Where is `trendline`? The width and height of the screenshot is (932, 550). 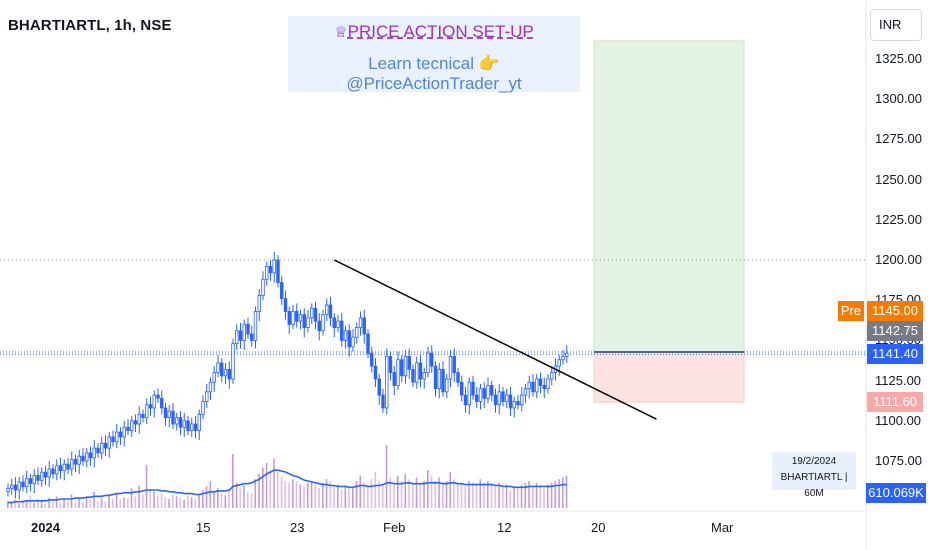 trendline is located at coordinates (495, 339).